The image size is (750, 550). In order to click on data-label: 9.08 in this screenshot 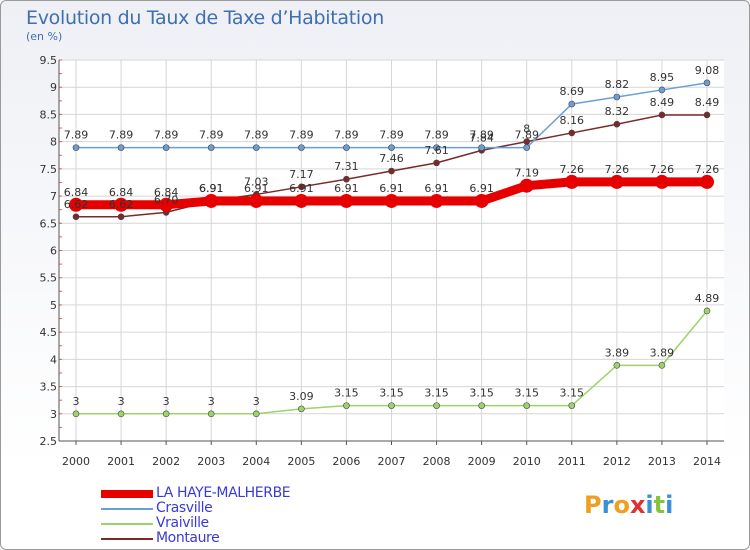, I will do `click(707, 70)`.